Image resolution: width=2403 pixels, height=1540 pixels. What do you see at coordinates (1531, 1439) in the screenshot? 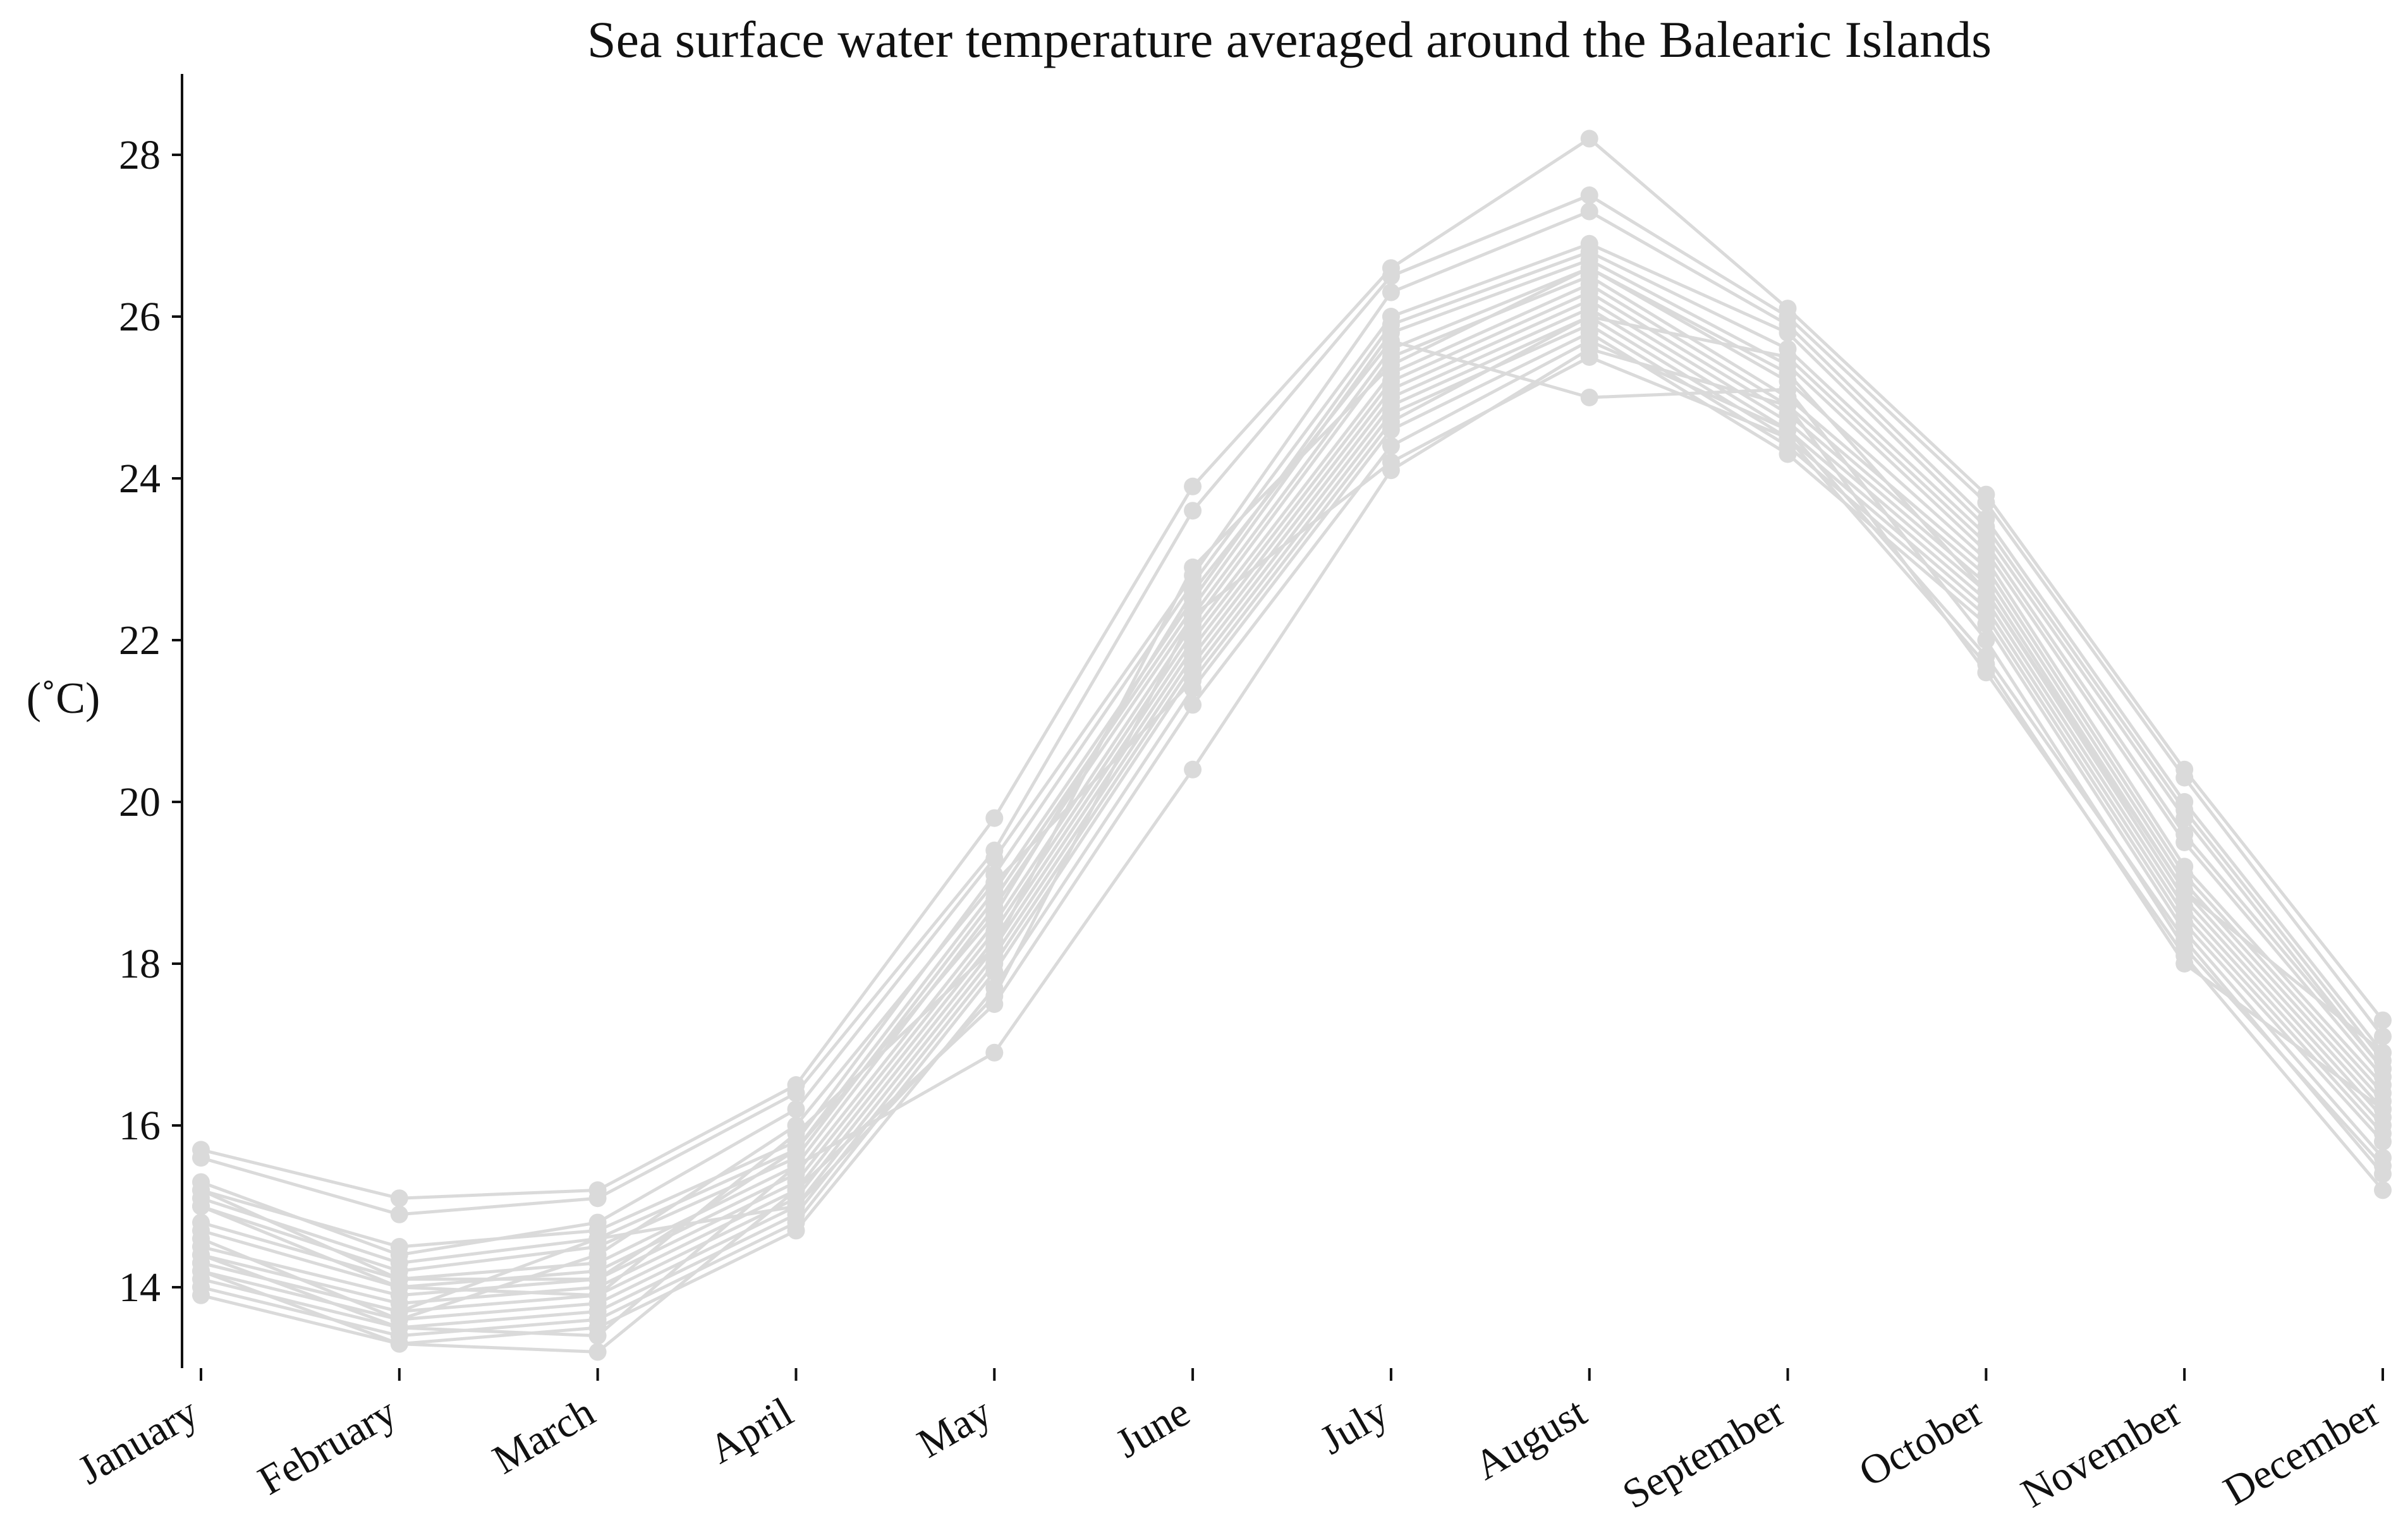
I see `x-tick-label: August` at bounding box center [1531, 1439].